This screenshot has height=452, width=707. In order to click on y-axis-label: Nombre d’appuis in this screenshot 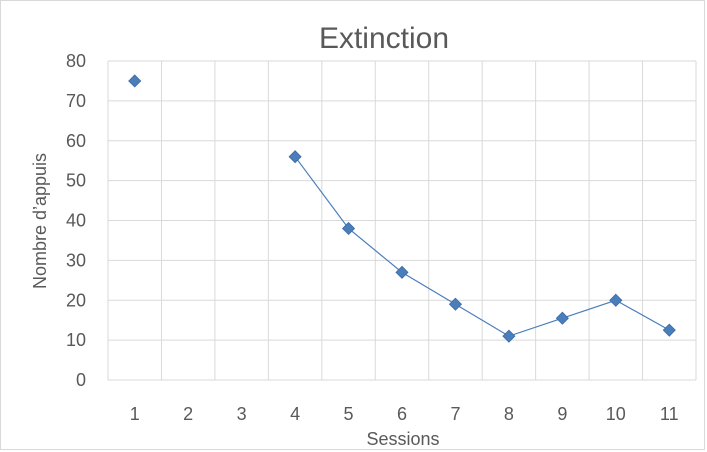, I will do `click(40, 221)`.